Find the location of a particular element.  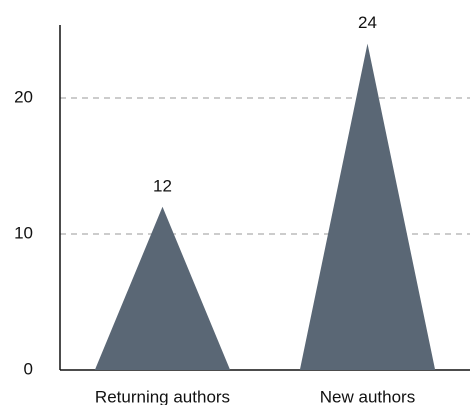

bar is located at coordinates (162, 288).